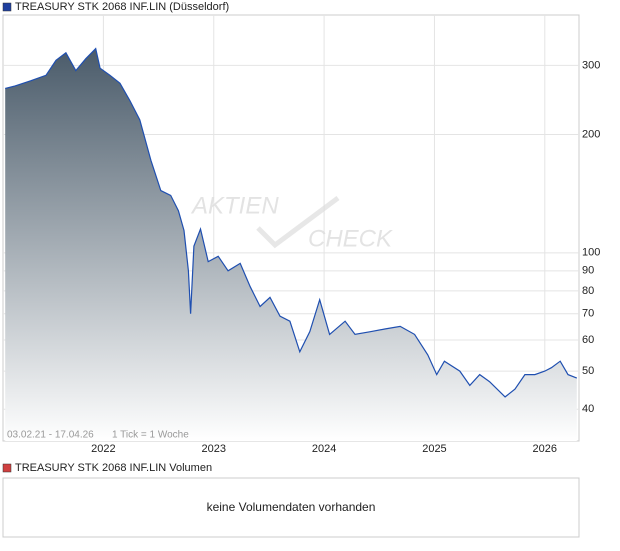  I want to click on tick-note: 1 Tick = 1 Woche, so click(150, 435).